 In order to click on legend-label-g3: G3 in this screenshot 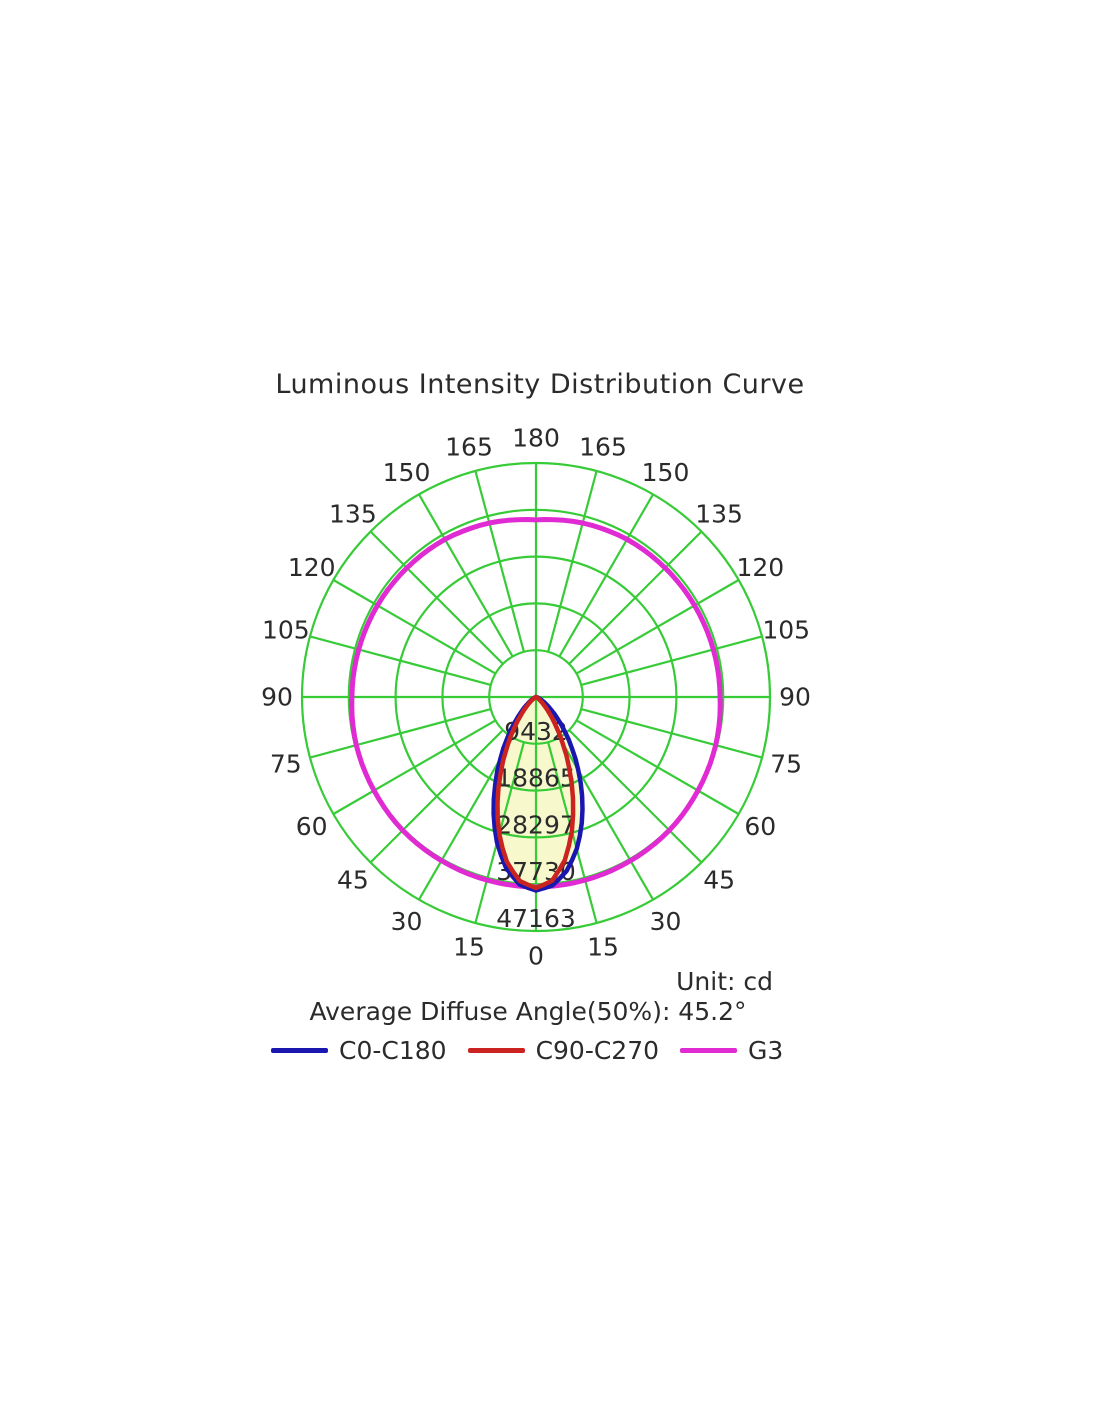, I will do `click(766, 1050)`.